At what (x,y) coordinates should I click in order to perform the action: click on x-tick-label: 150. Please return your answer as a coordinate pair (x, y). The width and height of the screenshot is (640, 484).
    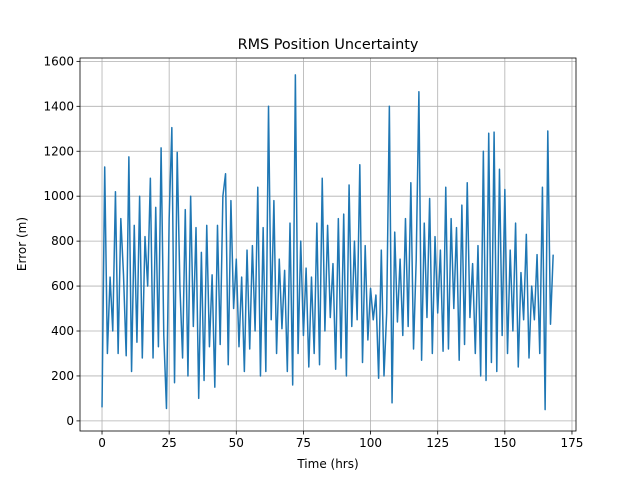
    Looking at the image, I should click on (504, 443).